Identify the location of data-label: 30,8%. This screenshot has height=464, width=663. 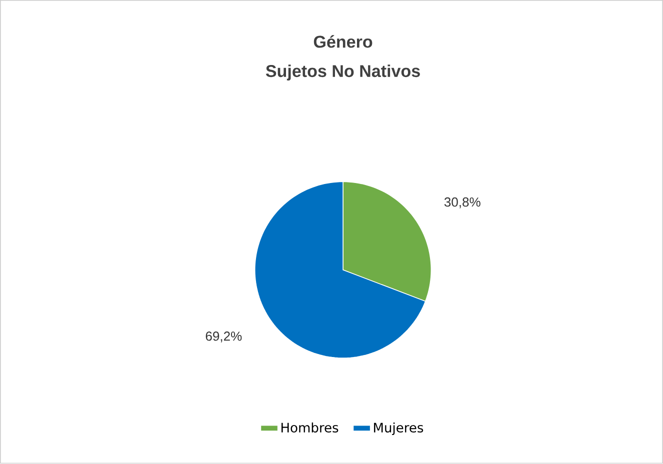
(462, 203).